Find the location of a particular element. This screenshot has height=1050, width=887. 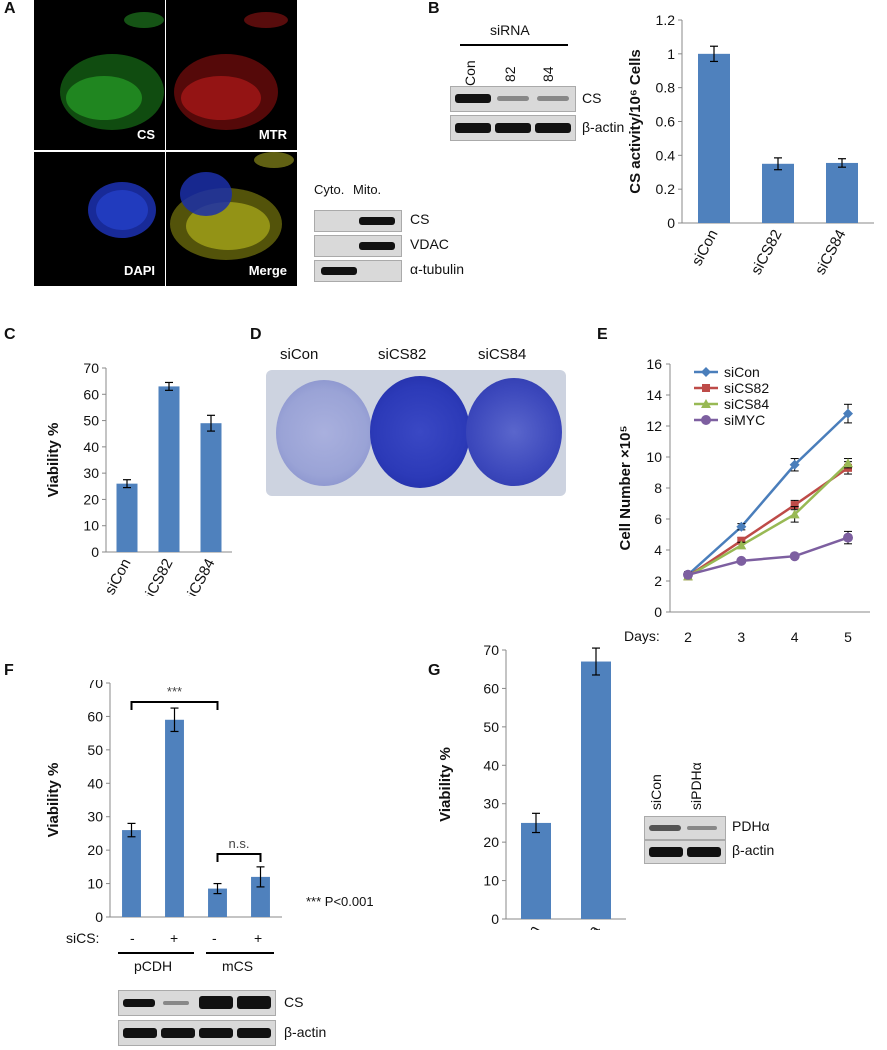

f-pvalue-note: *** P<0.001 is located at coordinates (340, 901).